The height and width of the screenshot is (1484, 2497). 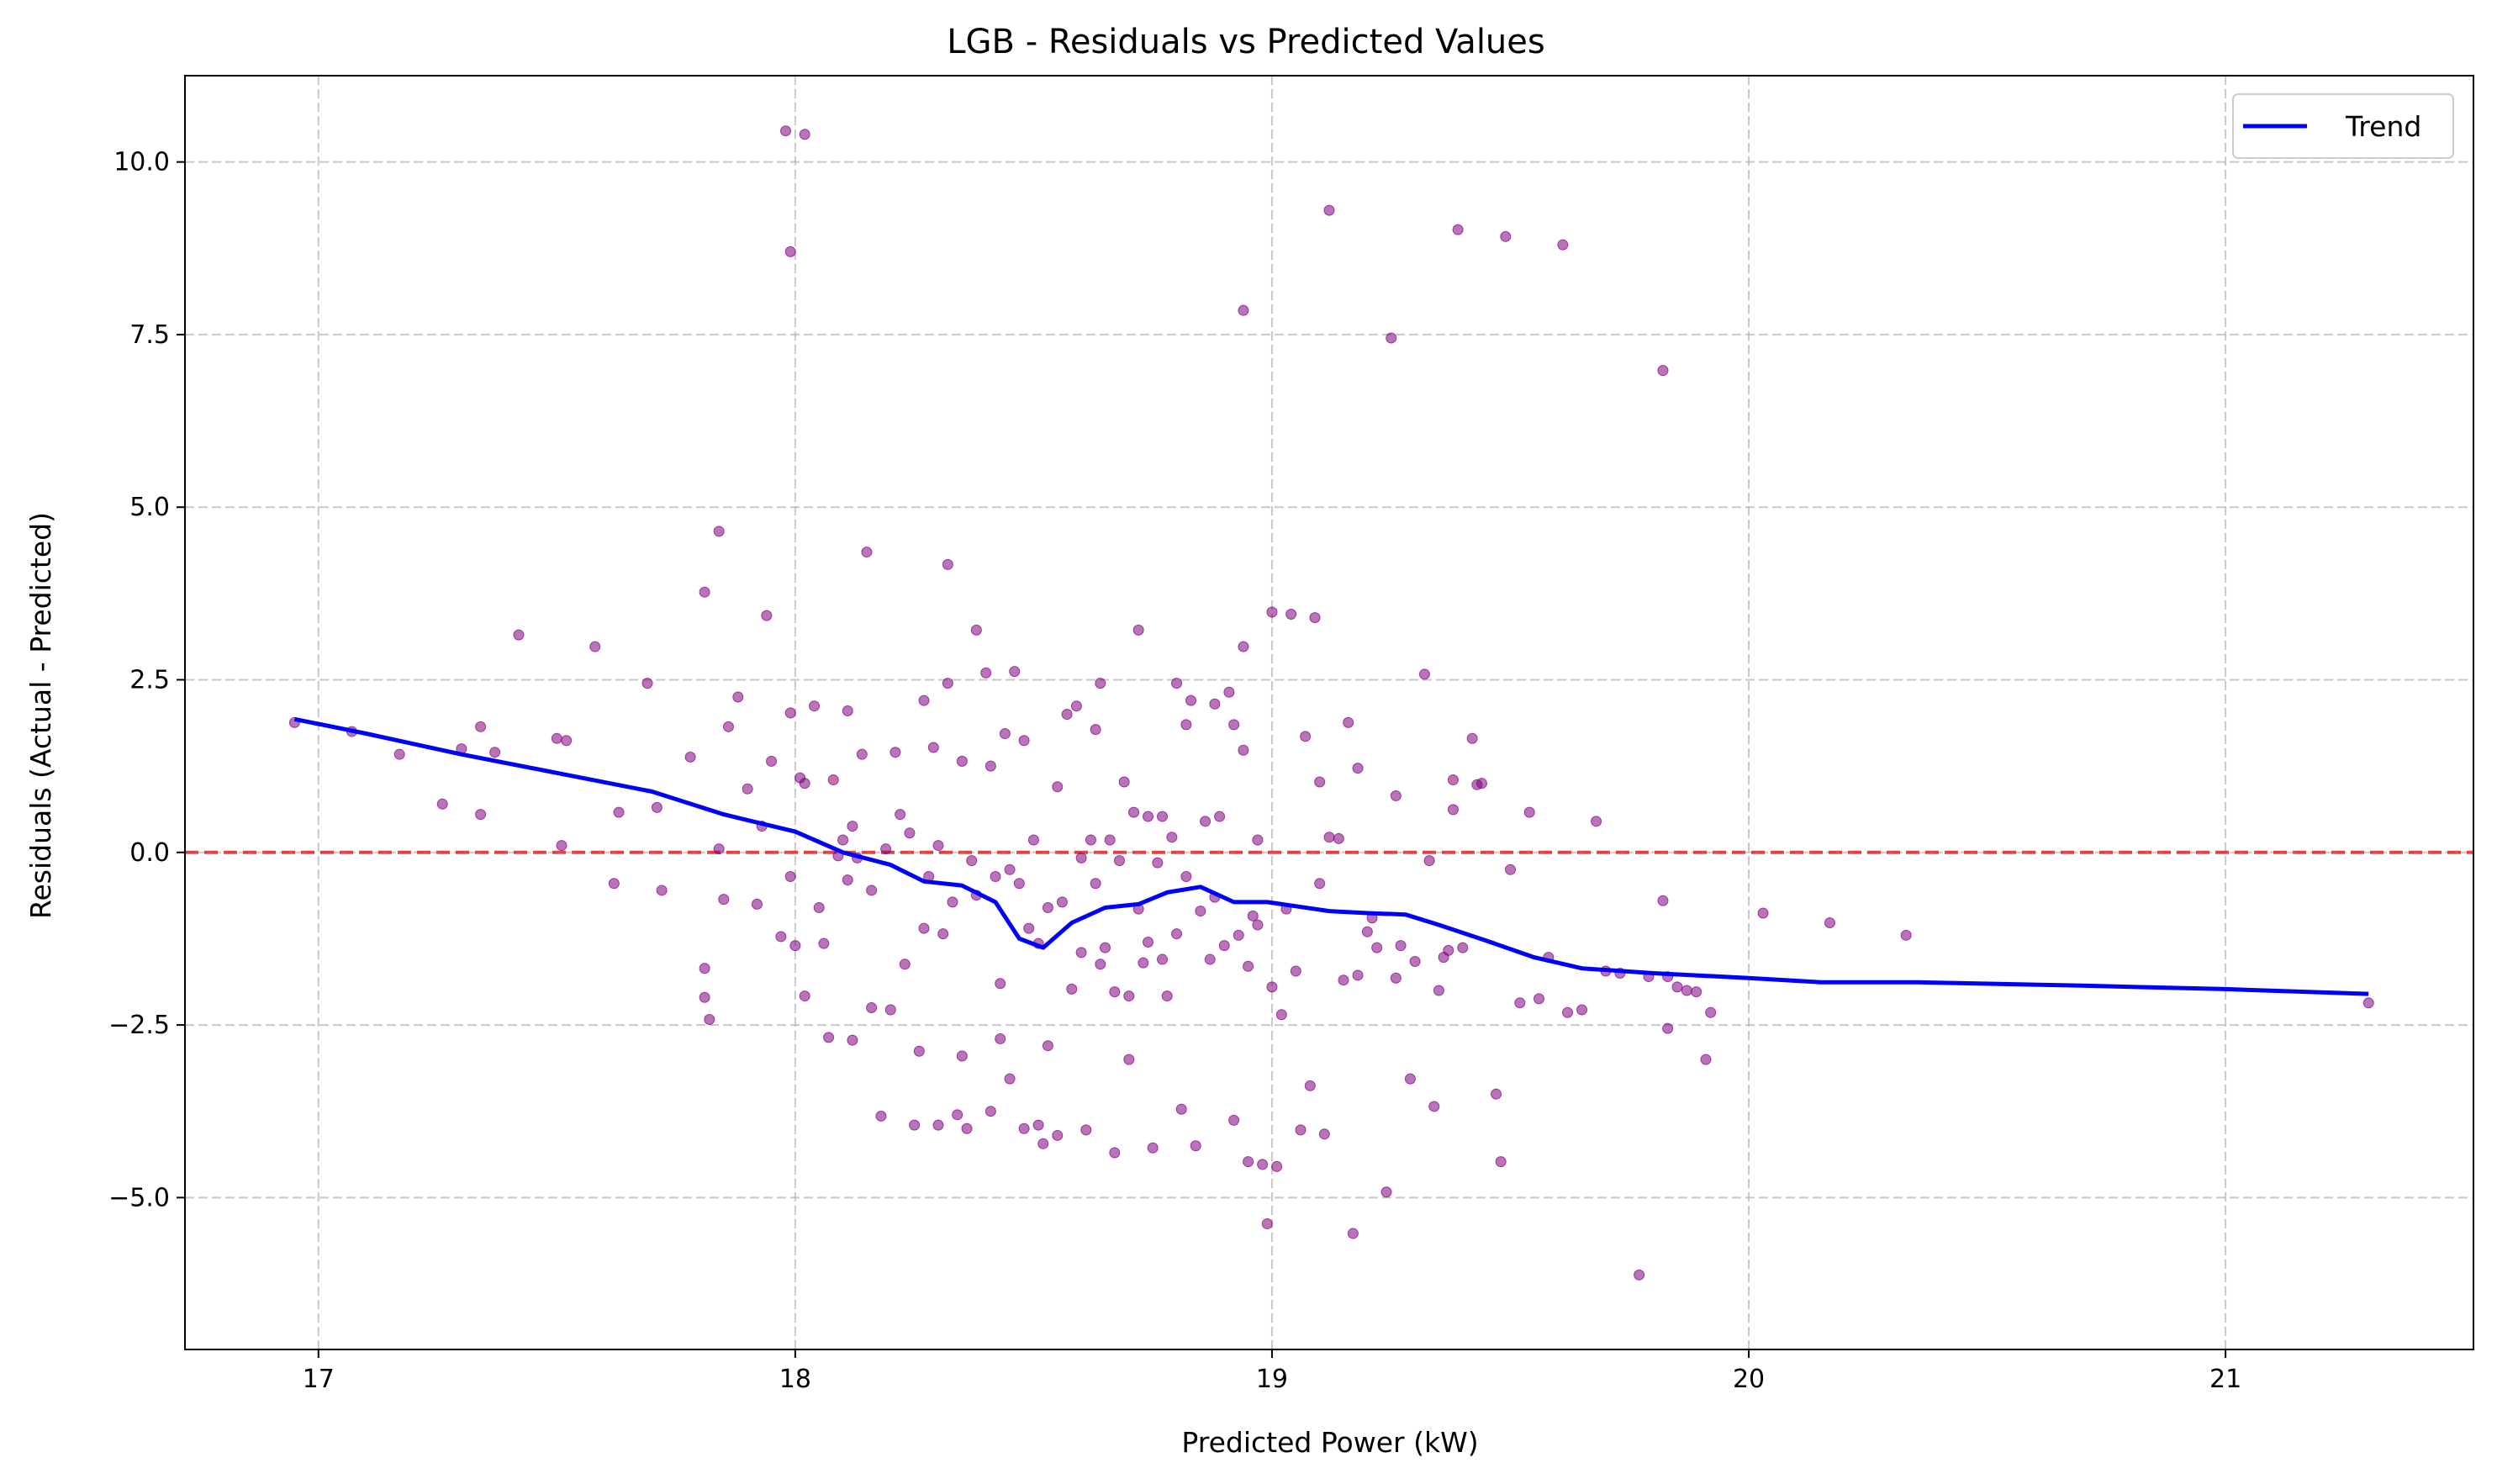 What do you see at coordinates (319, 1379) in the screenshot?
I see `x-tick-label: 17` at bounding box center [319, 1379].